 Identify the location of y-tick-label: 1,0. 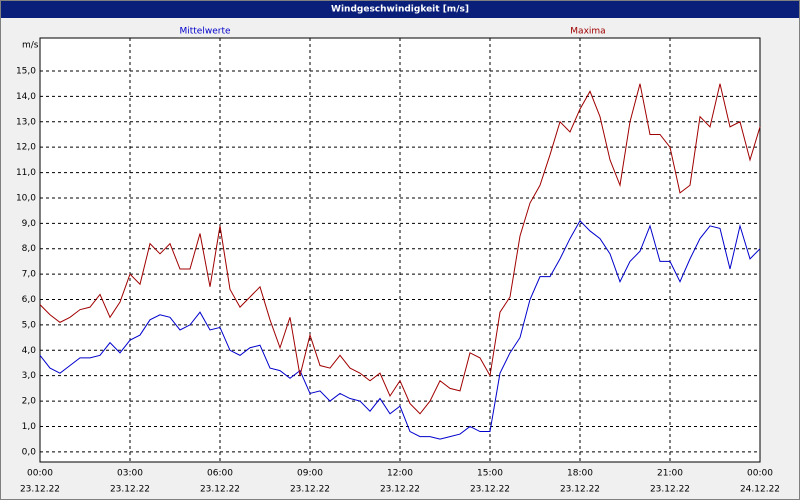
(29, 427).